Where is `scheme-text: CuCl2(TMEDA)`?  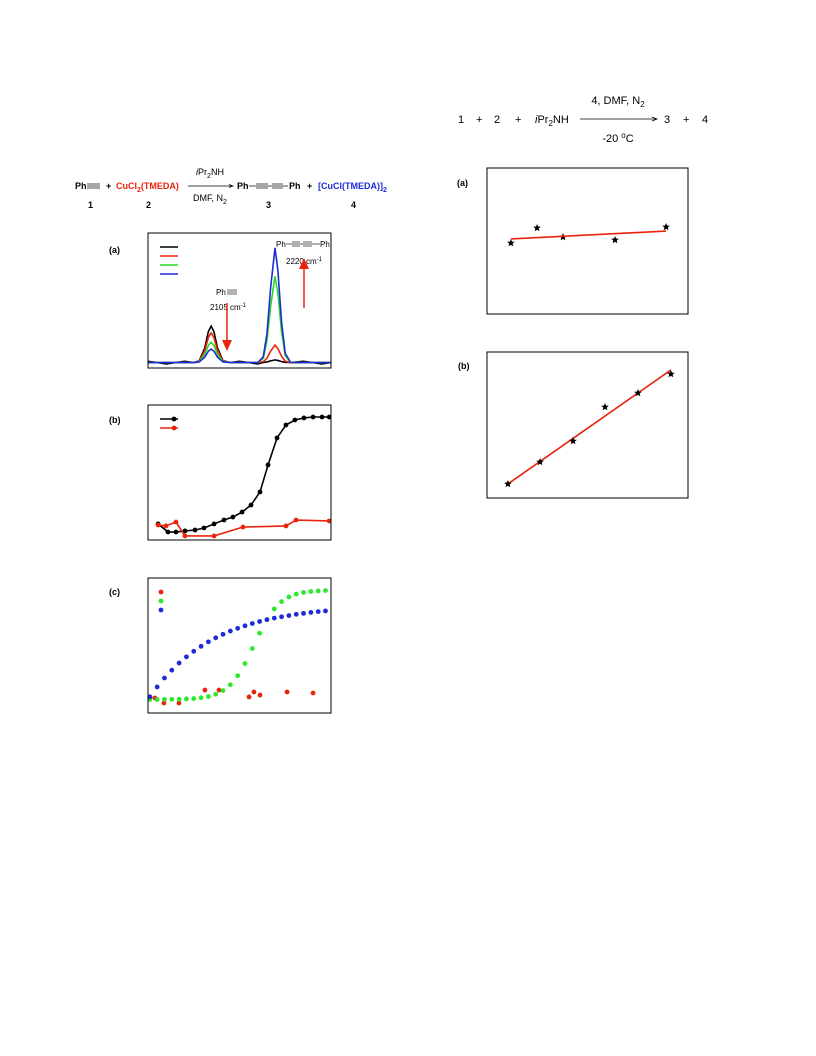 scheme-text: CuCl2(TMEDA) is located at coordinates (147, 187).